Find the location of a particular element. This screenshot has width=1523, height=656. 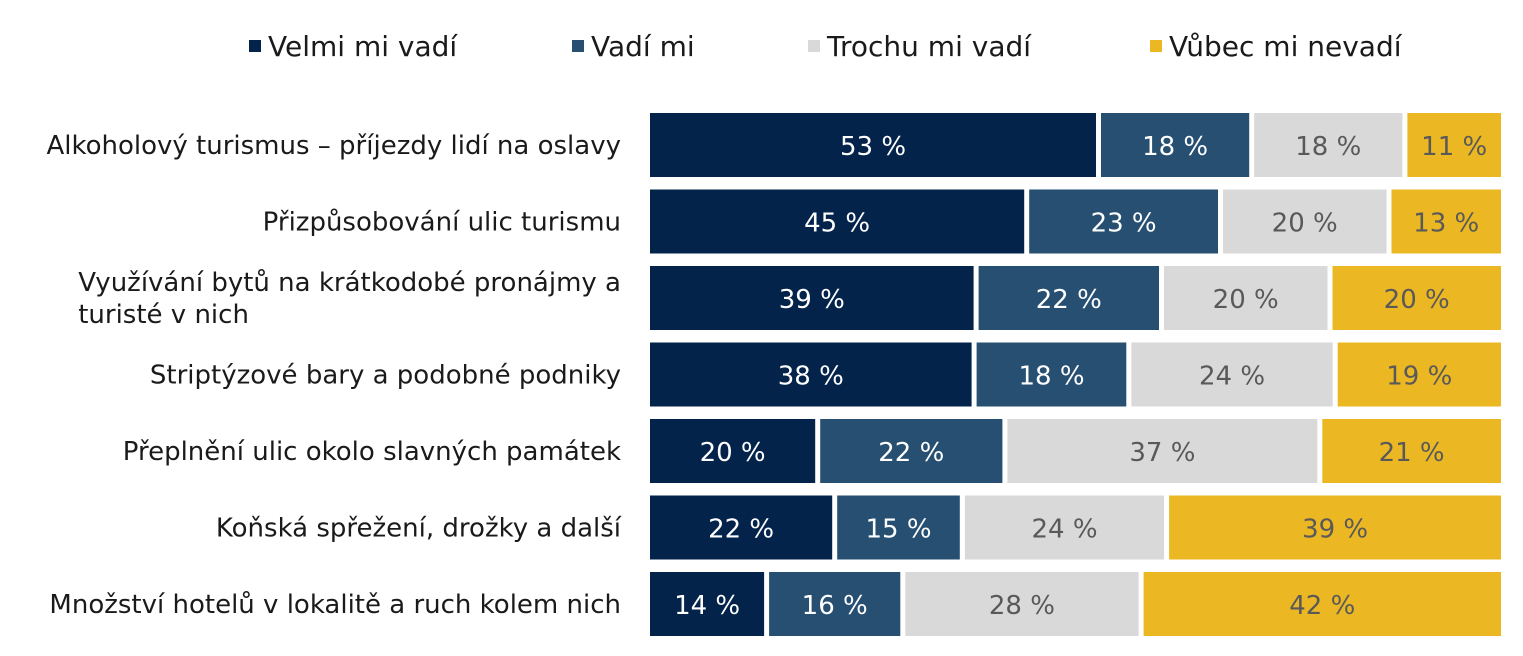

data-label: 15 % is located at coordinates (898, 530).